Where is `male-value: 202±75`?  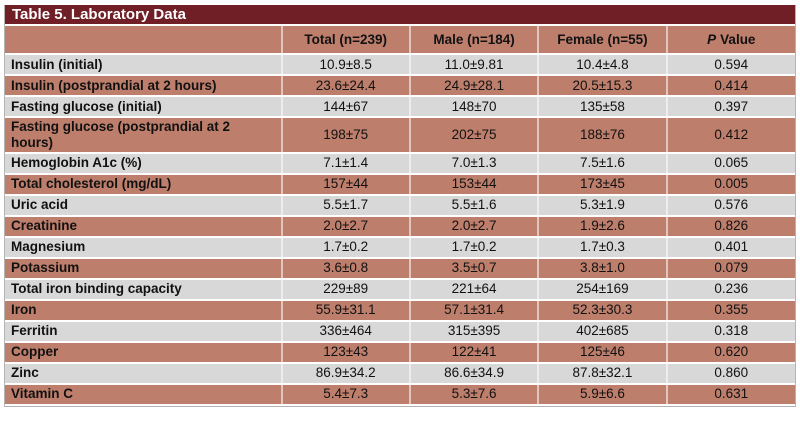
male-value: 202±75 is located at coordinates (474, 135).